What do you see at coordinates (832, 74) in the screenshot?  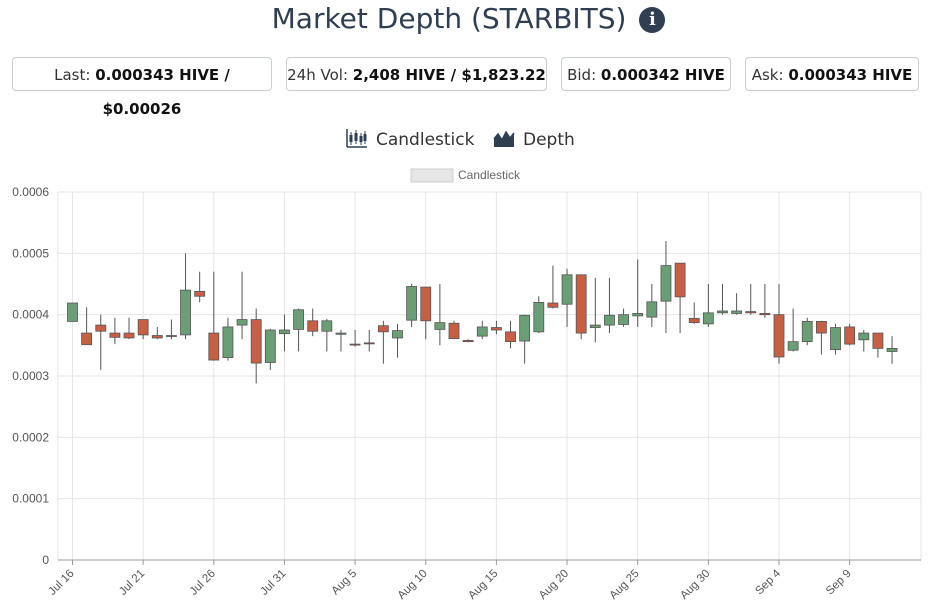 I see `ask-box: Ask: 0.000343 HIVE` at bounding box center [832, 74].